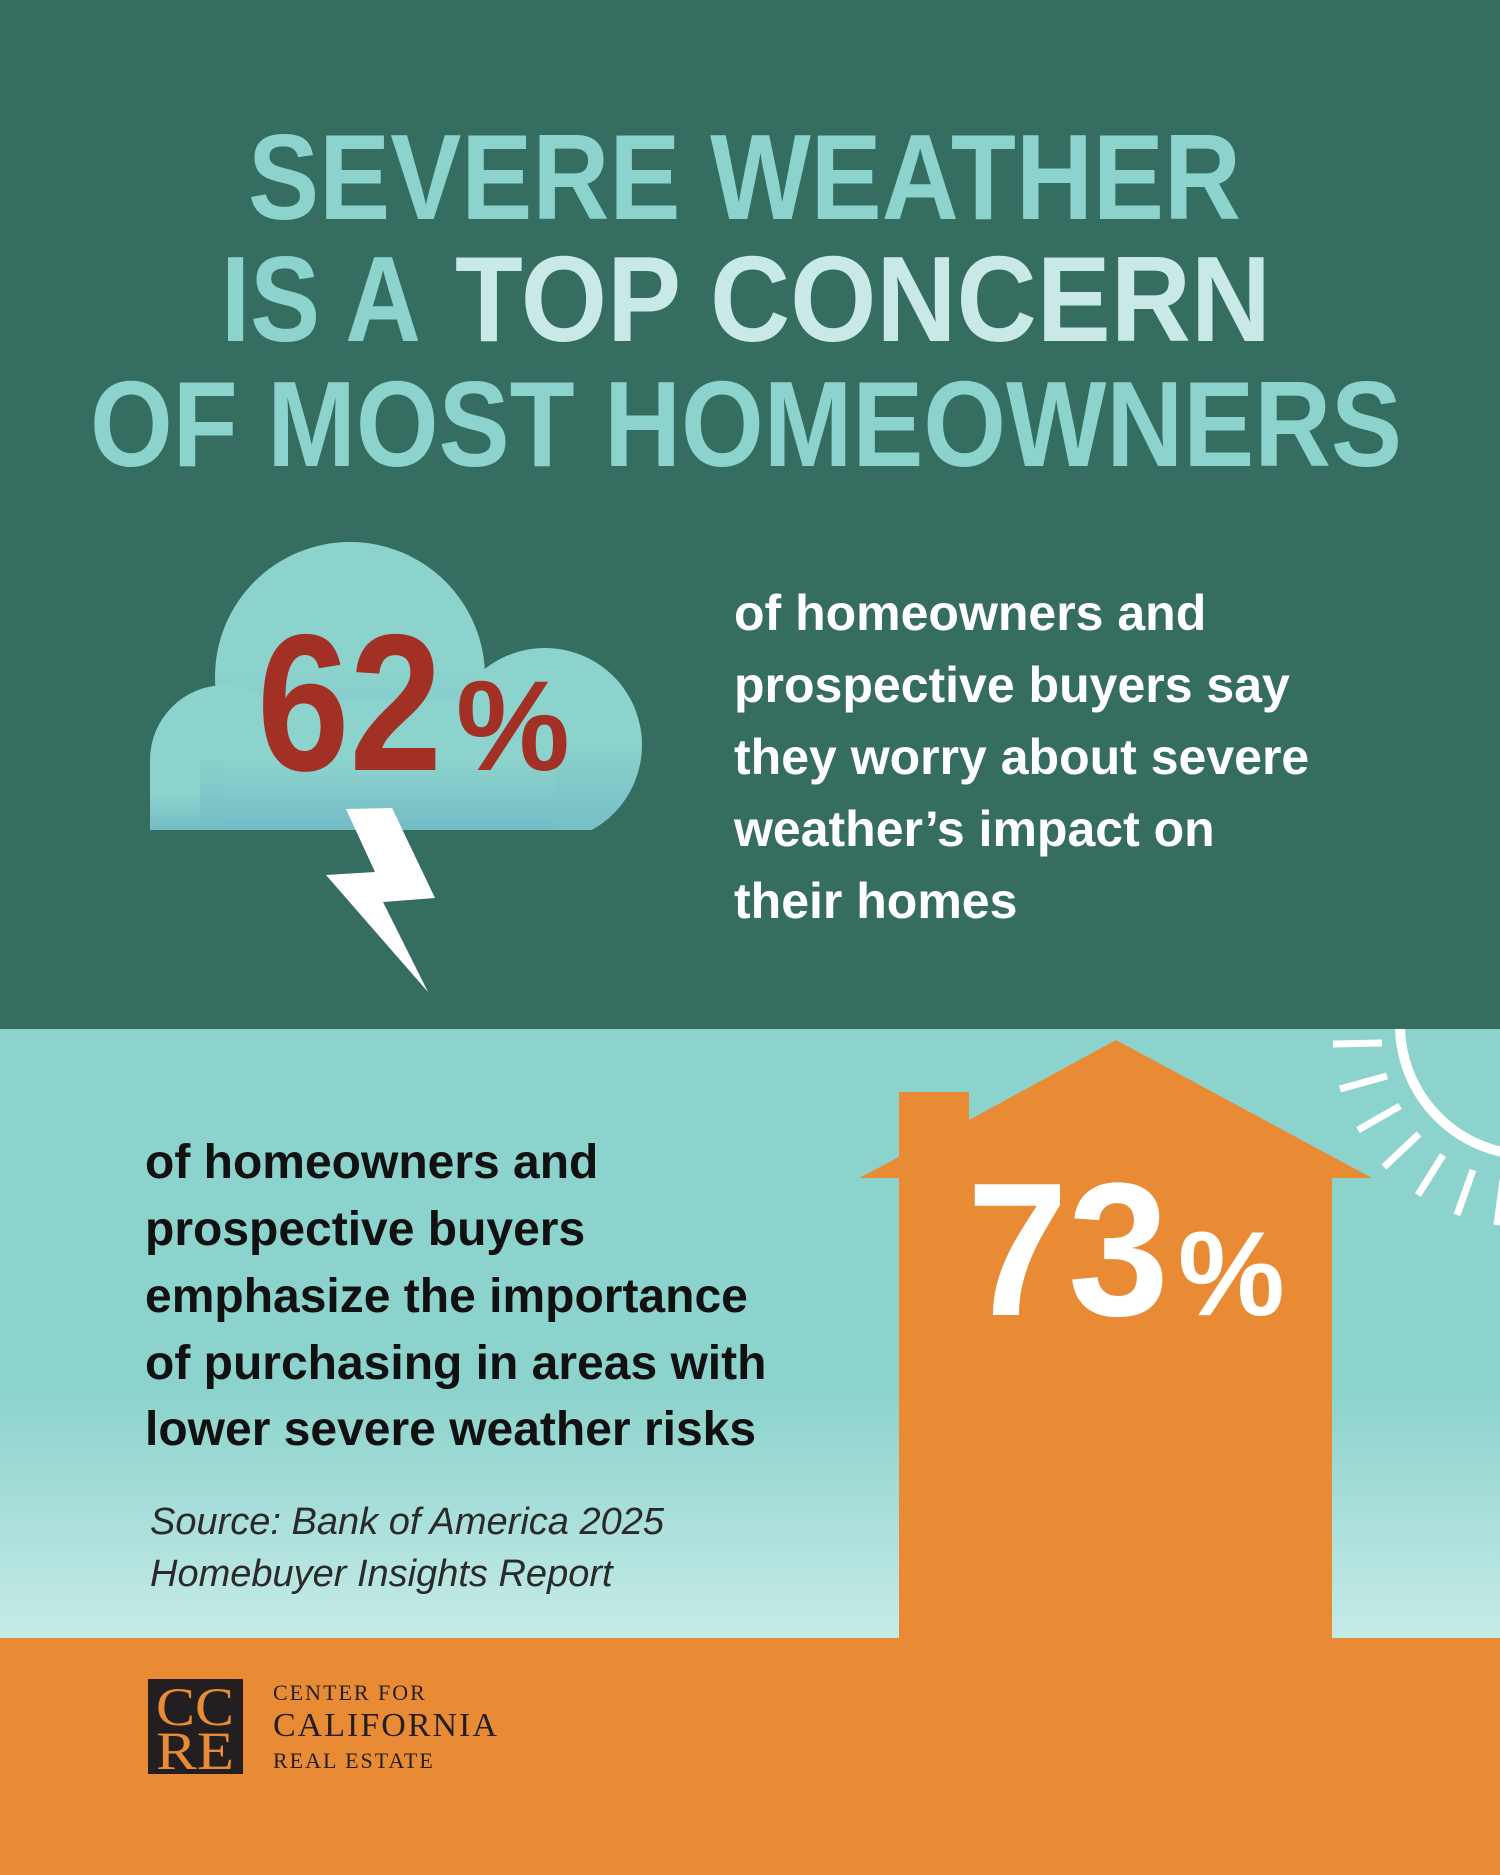 This screenshot has width=1500, height=1875. Describe the element at coordinates (863, 299) in the screenshot. I see `headline-line-2-highlight: TOP CONCERN` at that location.